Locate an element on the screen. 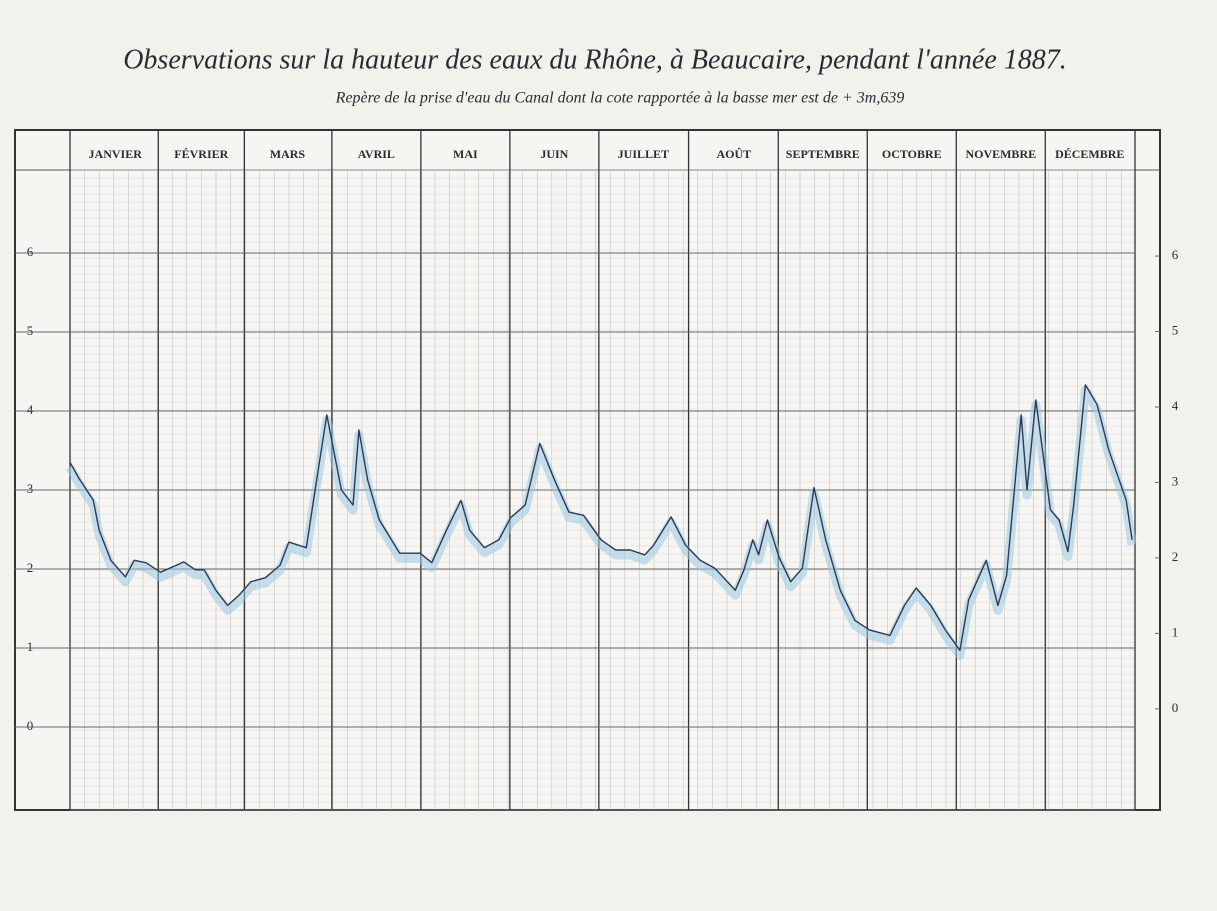  x-tick-label: MARS is located at coordinates (288, 154).